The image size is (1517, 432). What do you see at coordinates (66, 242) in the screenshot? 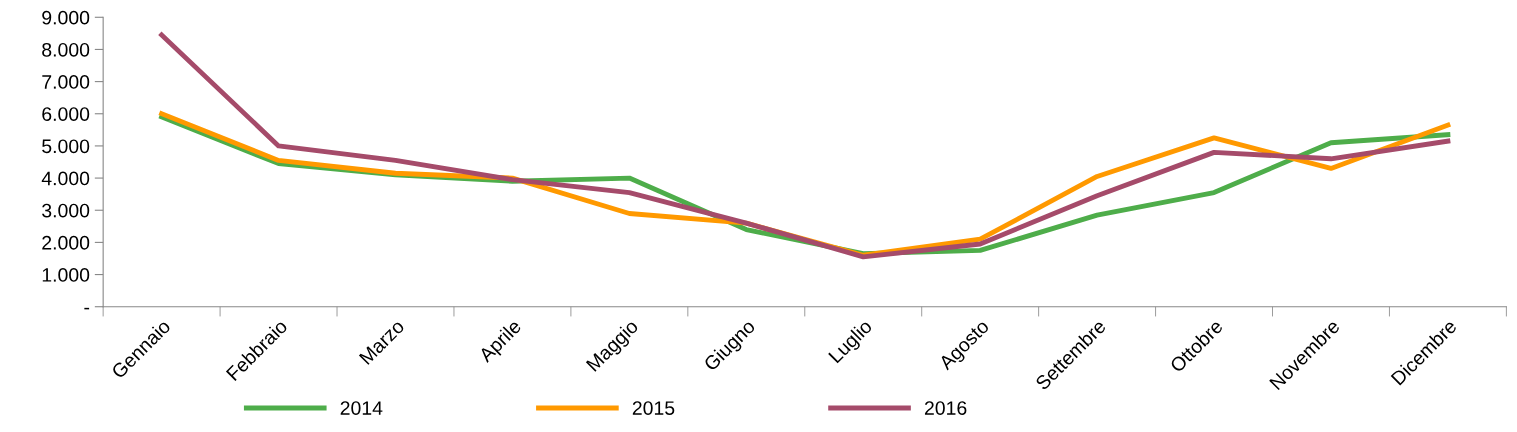
I see `y-tick-label: 2.000` at bounding box center [66, 242].